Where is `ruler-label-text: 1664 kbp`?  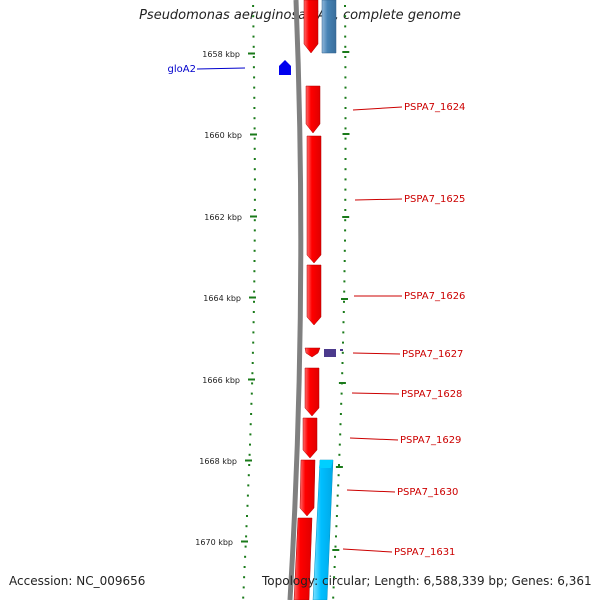
ruler-label-text: 1664 kbp is located at coordinates (222, 298).